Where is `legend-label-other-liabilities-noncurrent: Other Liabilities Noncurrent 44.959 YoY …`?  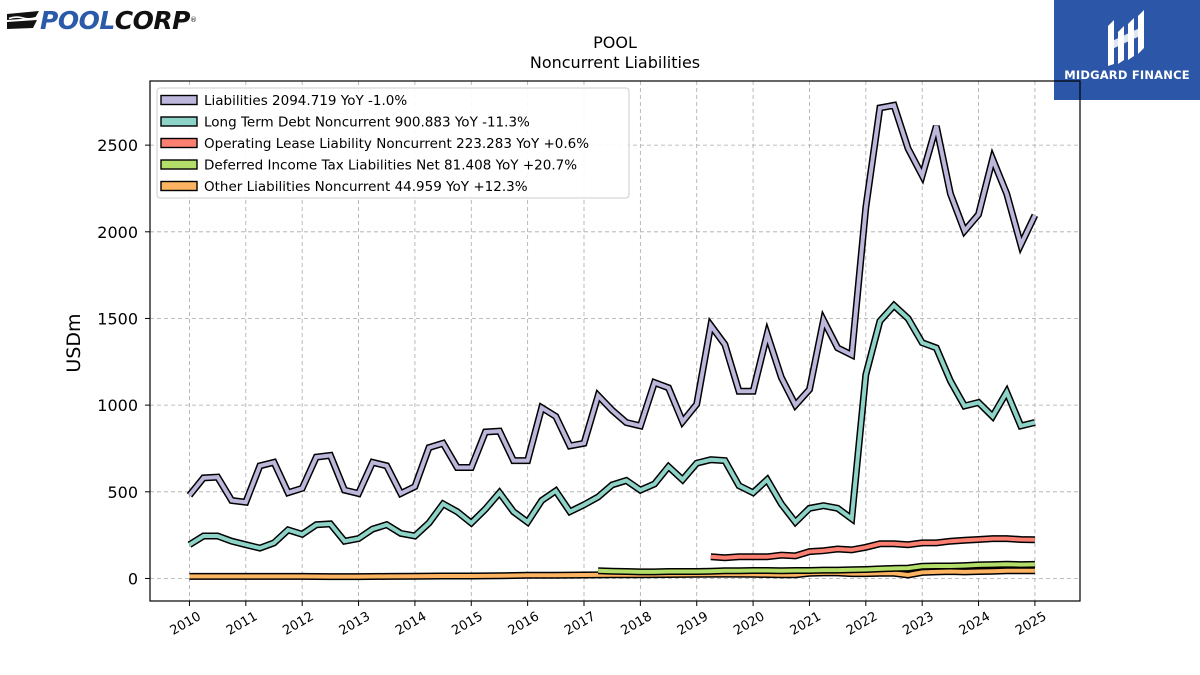 legend-label-other-liabilities-noncurrent: Other Liabilities Noncurrent 44.959 YoY … is located at coordinates (366, 187).